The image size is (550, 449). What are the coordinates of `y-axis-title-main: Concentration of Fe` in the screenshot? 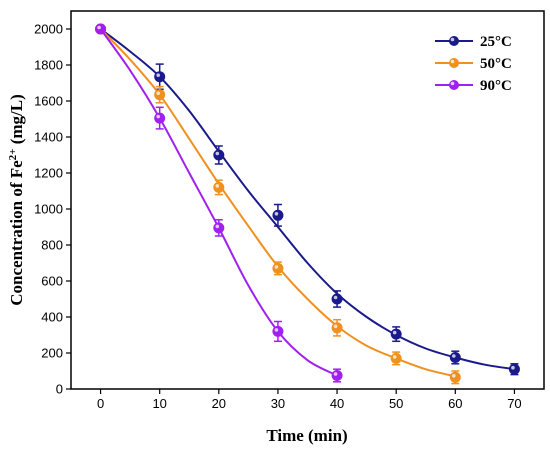 It's located at (16, 233).